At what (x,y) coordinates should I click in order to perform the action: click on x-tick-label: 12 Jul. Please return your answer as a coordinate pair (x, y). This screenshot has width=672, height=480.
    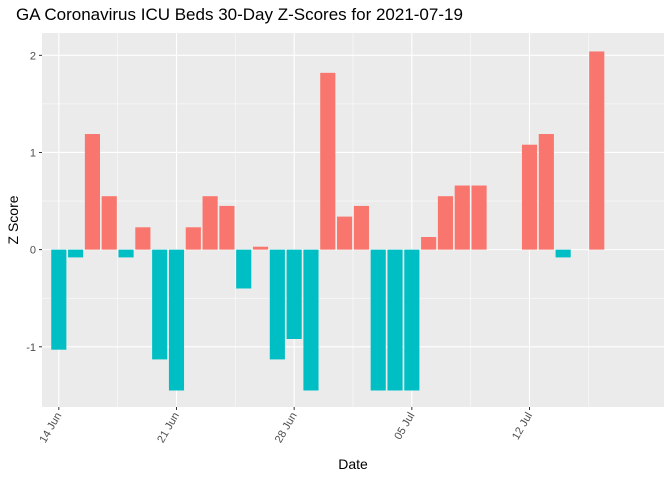
    Looking at the image, I should click on (522, 426).